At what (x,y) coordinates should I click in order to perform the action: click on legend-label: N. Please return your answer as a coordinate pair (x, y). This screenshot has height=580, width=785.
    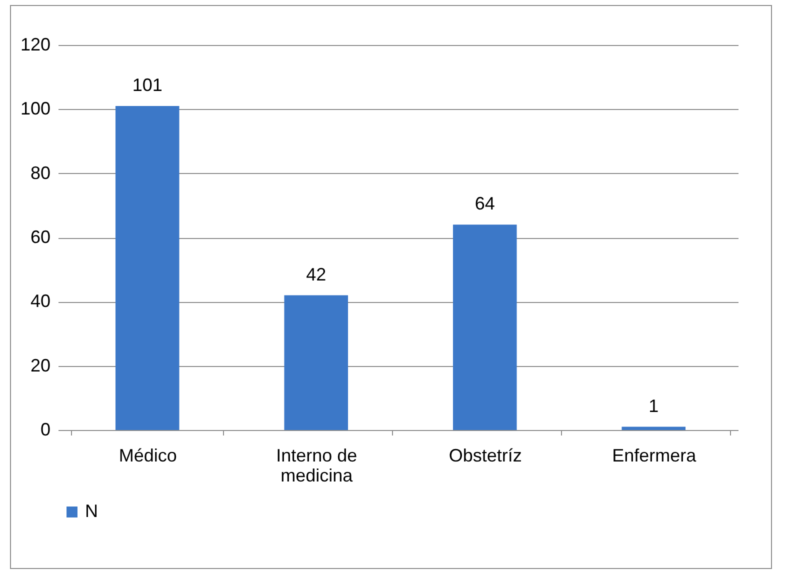
    Looking at the image, I should click on (91, 511).